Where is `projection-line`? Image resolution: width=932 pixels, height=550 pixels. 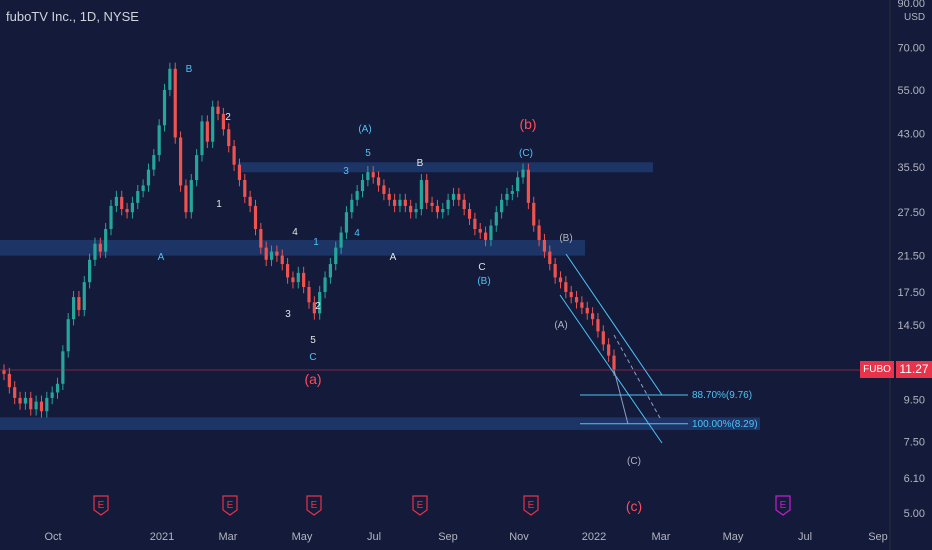
projection-line is located at coordinates (621, 397).